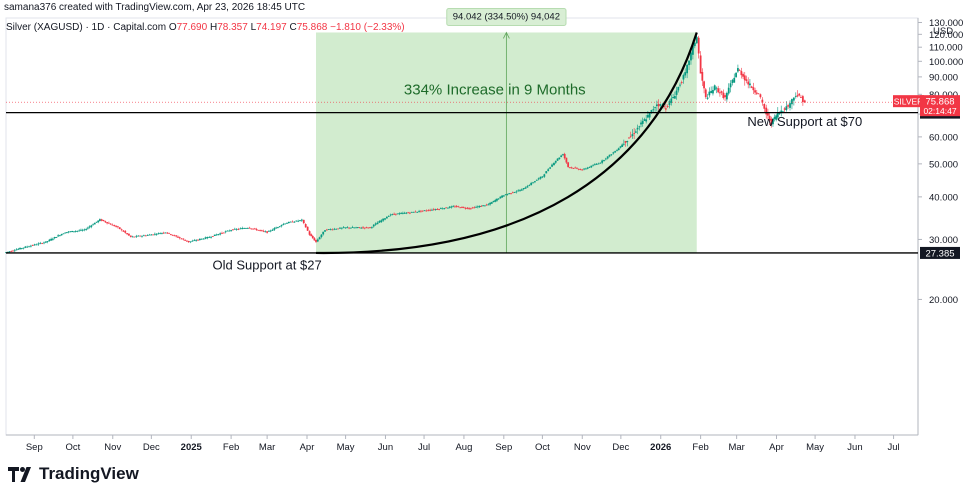 The height and width of the screenshot is (495, 975). I want to click on tradingview-logo-icon, so click(19, 474).